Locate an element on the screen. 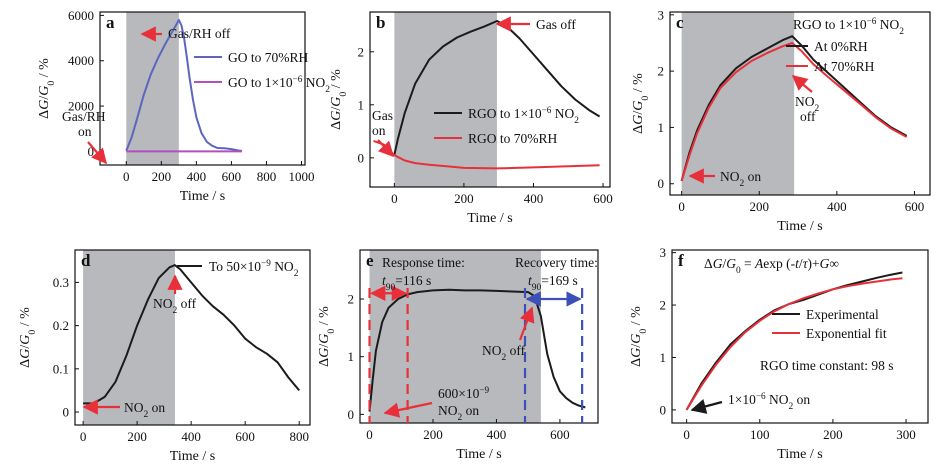  y-tick-label: 3 is located at coordinates (663, 252).